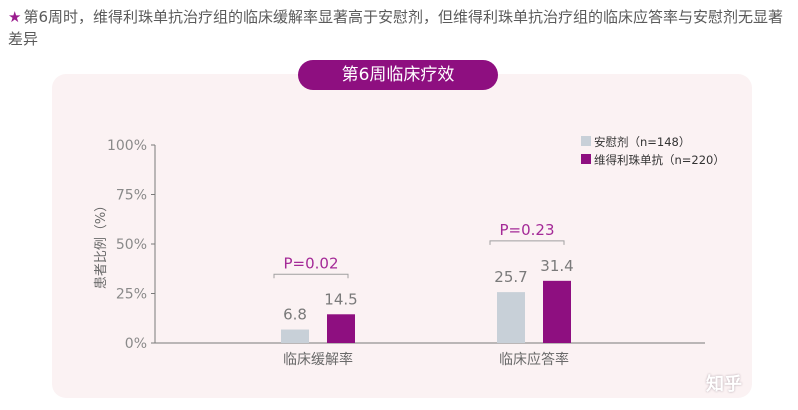 The width and height of the screenshot is (798, 410). What do you see at coordinates (398, 75) in the screenshot?
I see `chart-title: 第6周临床疗效` at bounding box center [398, 75].